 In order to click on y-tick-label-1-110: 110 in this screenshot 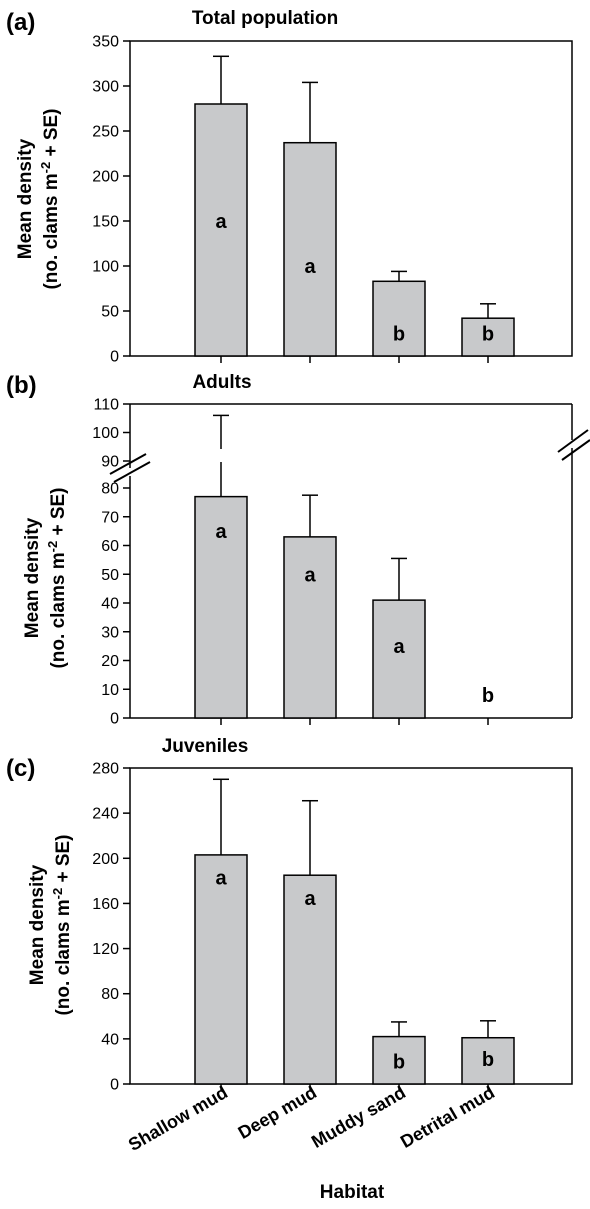, I will do `click(106, 405)`.